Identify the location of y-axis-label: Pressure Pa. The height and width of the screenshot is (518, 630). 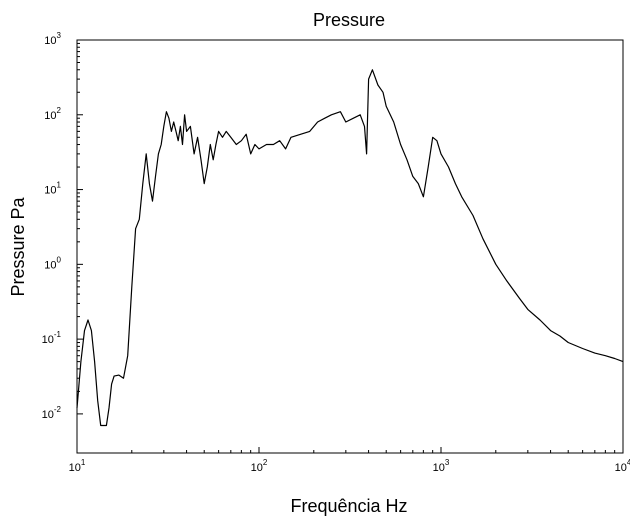
(18, 246).